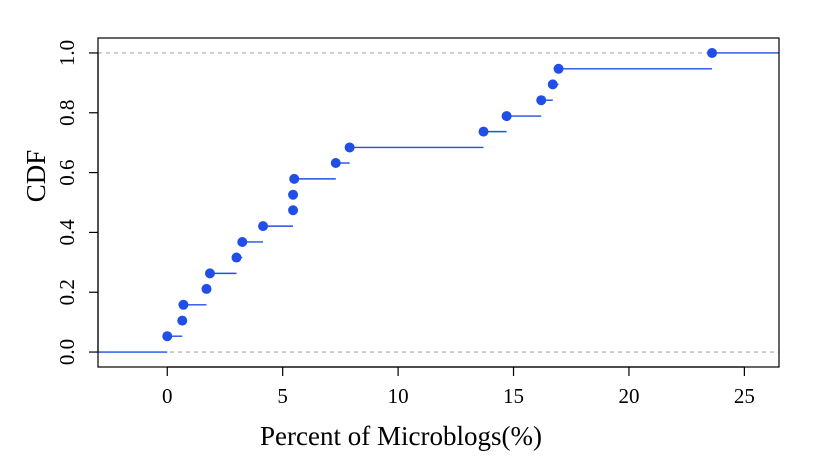  I want to click on y-tick-label: 0.8, so click(67, 113).